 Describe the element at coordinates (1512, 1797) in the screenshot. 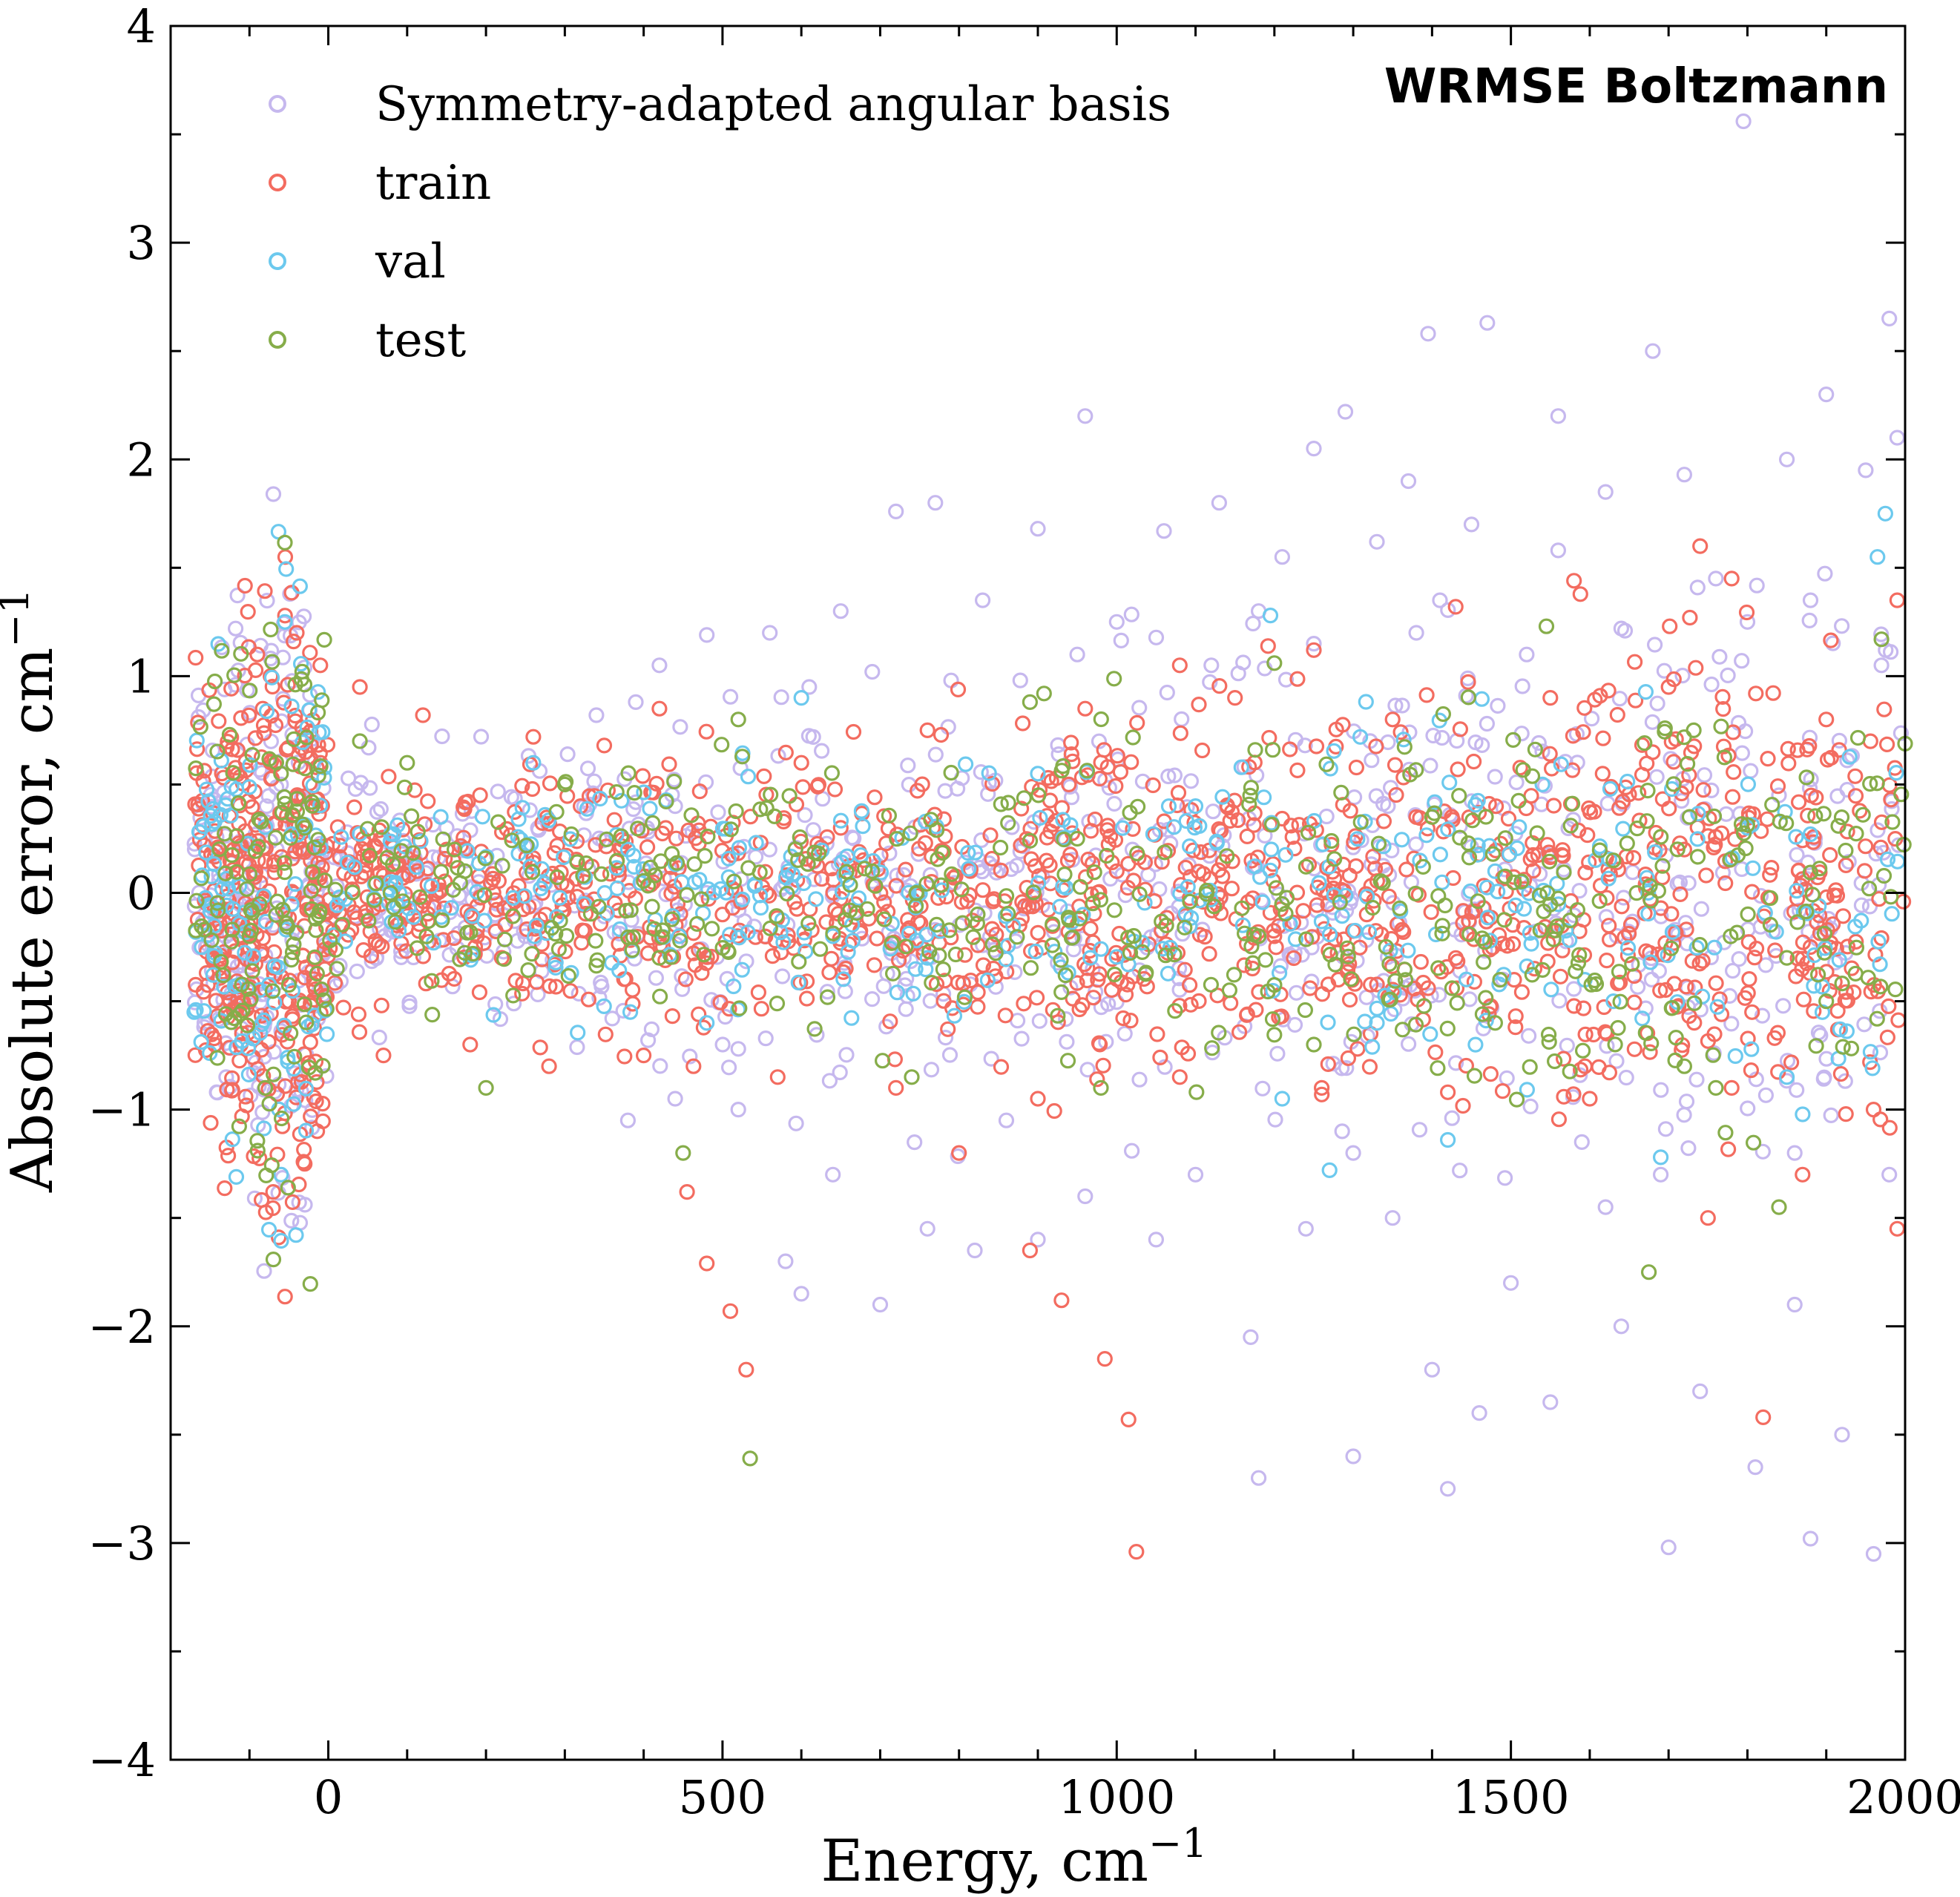

I see `x-tick-label: 1500` at that location.